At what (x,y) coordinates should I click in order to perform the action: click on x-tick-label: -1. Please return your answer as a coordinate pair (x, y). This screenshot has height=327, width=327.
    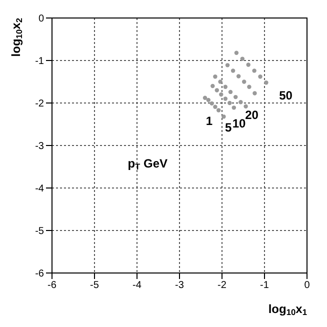
    Looking at the image, I should click on (265, 286).